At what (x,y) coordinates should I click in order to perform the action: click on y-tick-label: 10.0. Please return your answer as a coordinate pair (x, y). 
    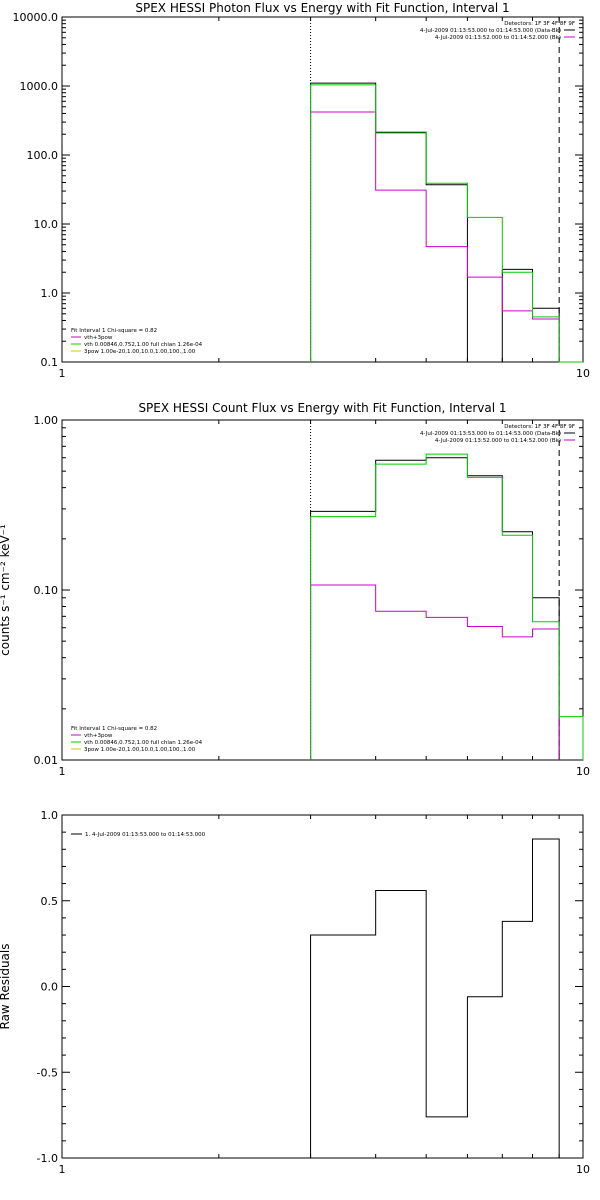
    Looking at the image, I should click on (46, 224).